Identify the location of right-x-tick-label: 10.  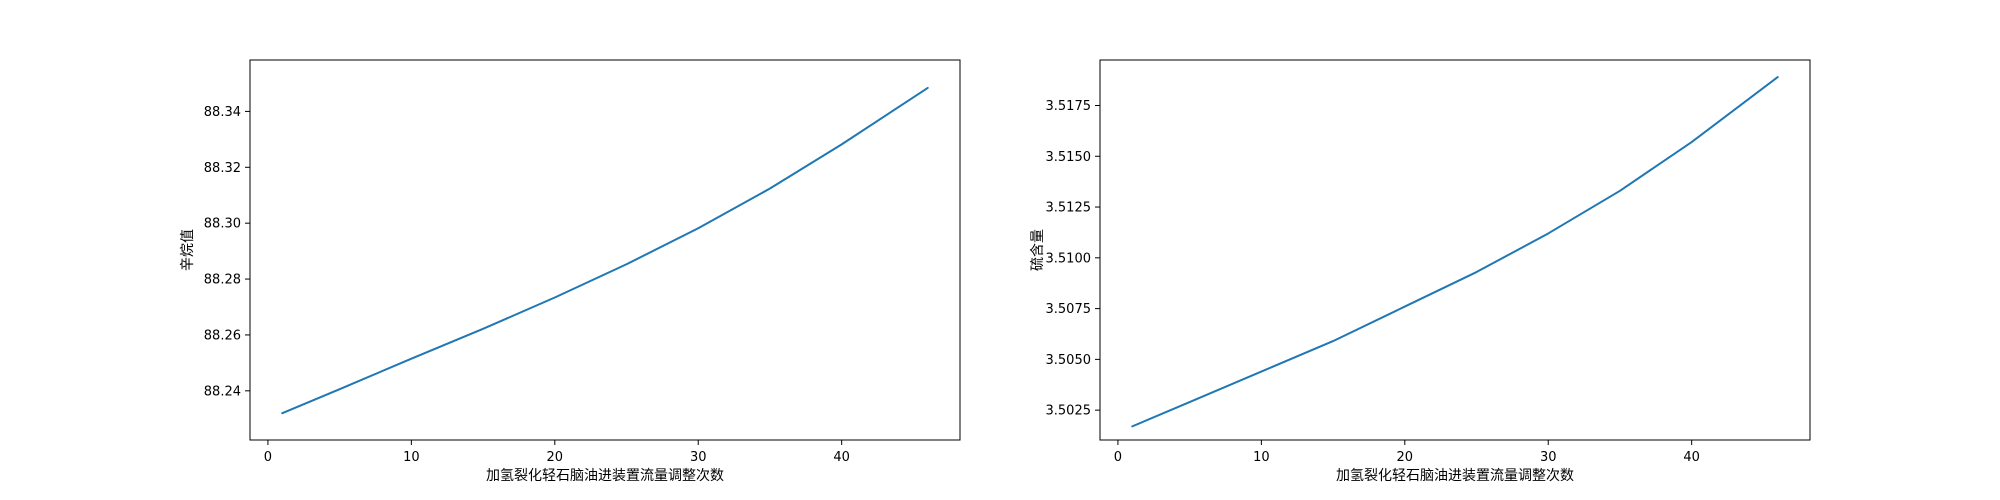
(1261, 457).